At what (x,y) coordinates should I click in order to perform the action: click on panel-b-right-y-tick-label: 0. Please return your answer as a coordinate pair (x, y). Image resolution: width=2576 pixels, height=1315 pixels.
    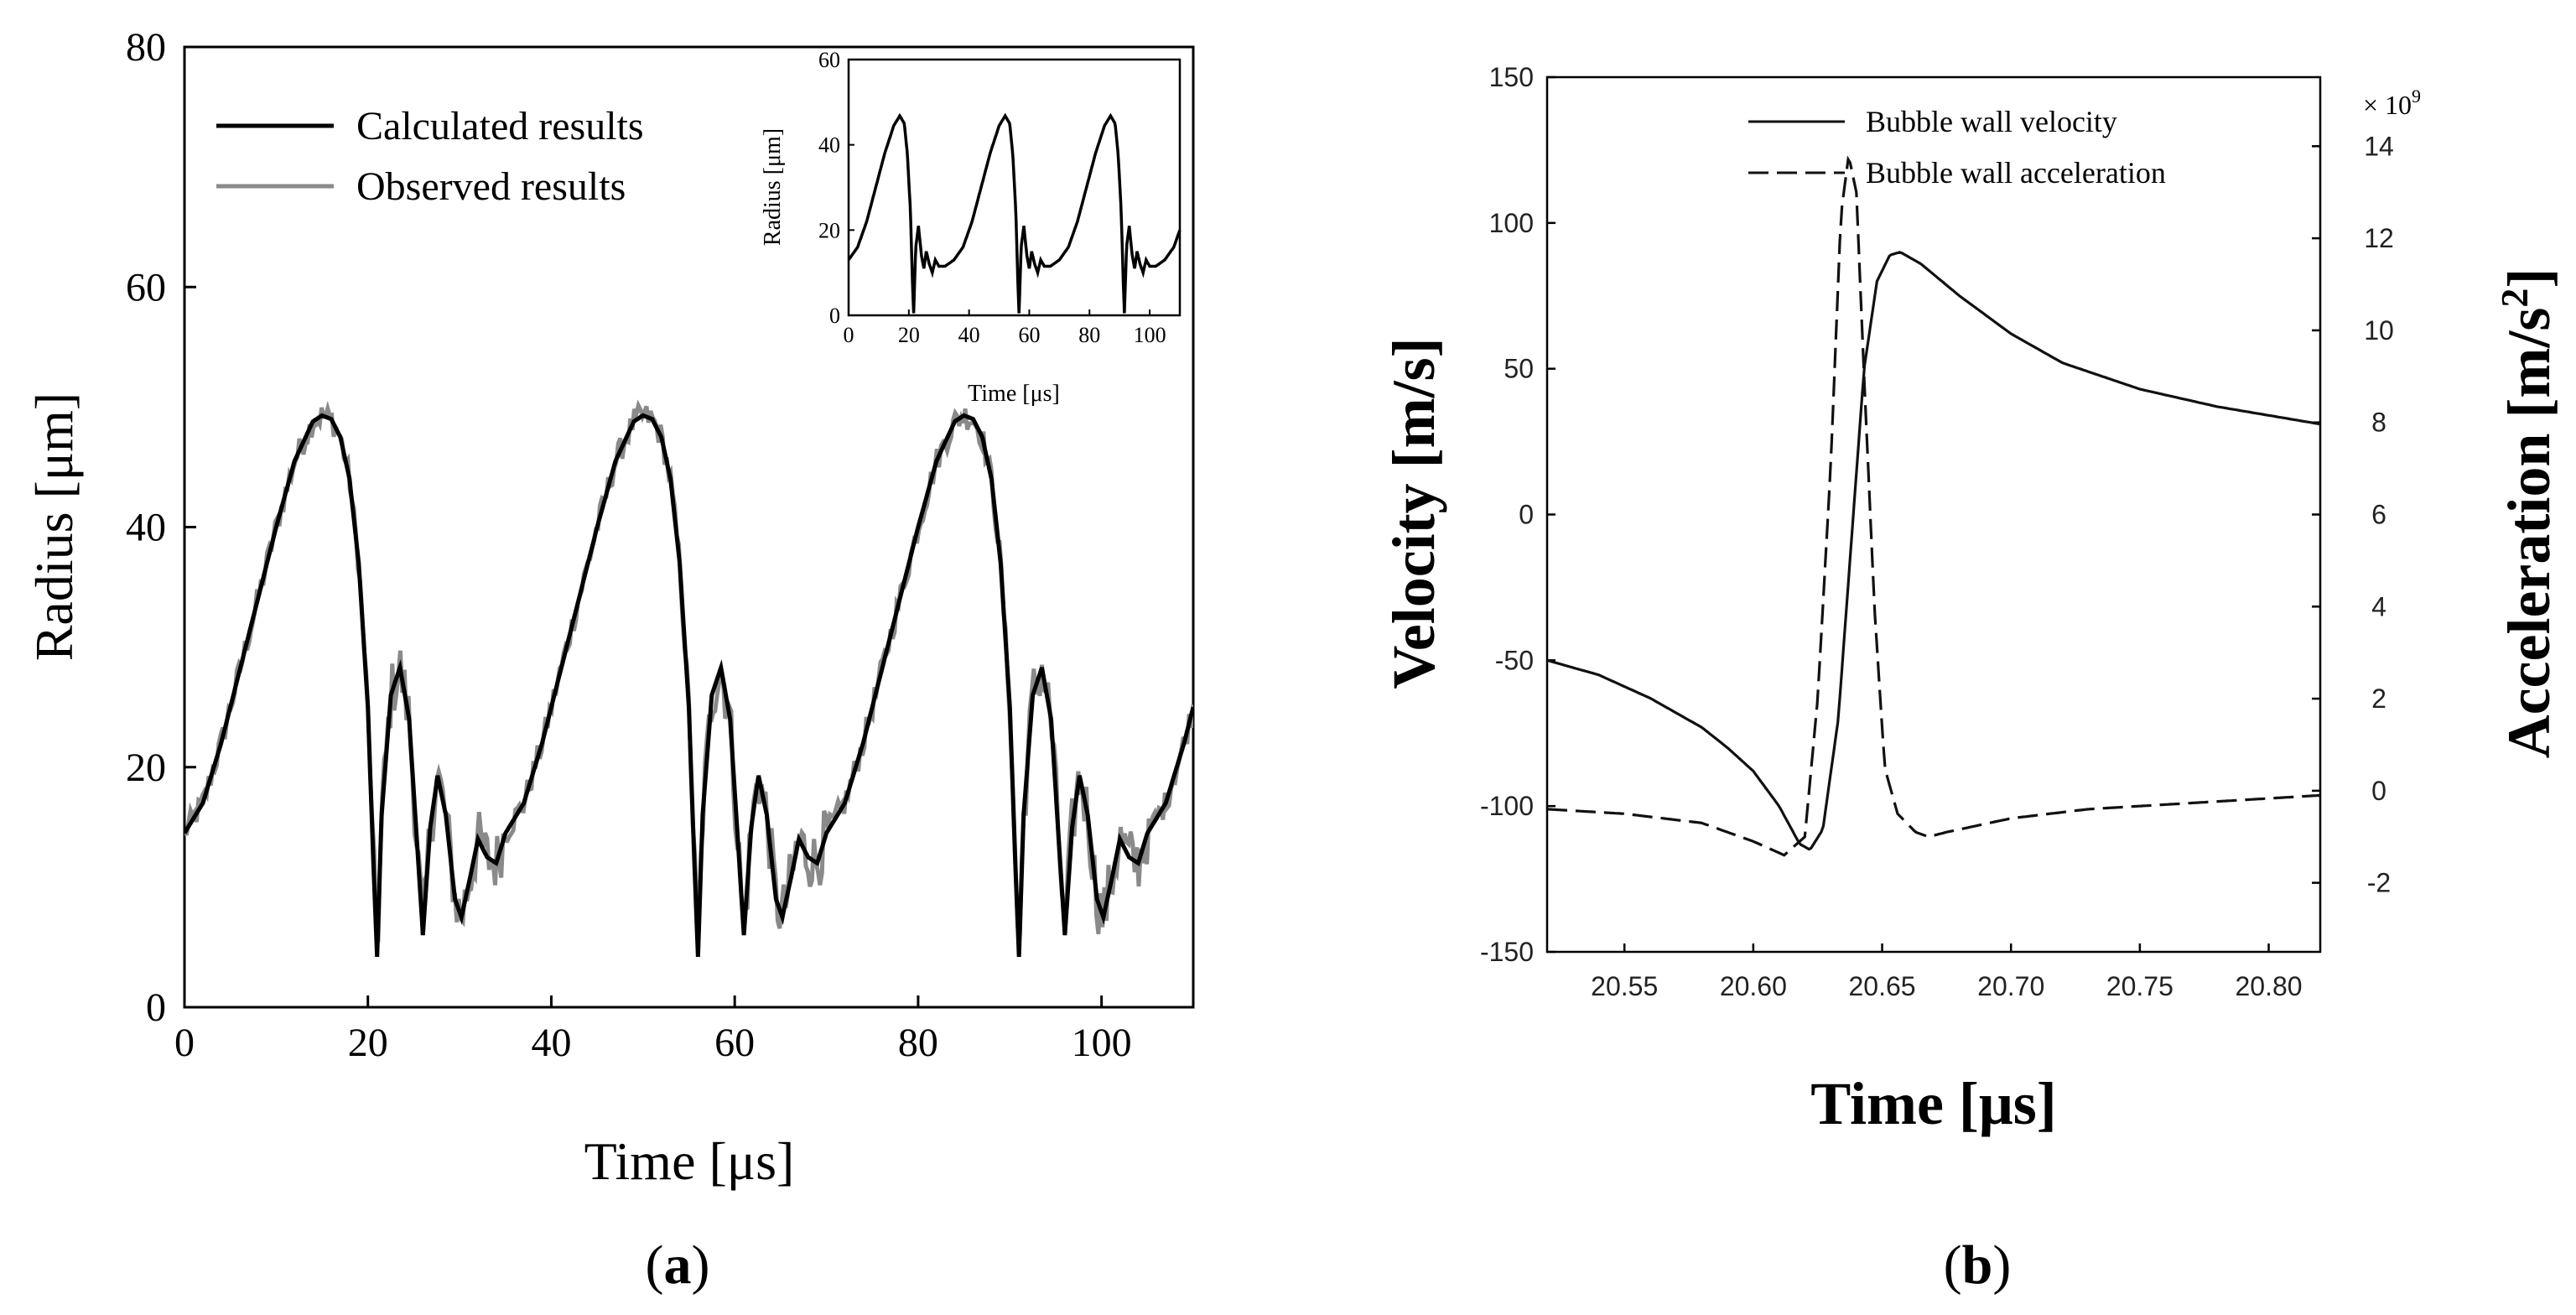
    Looking at the image, I should click on (2378, 791).